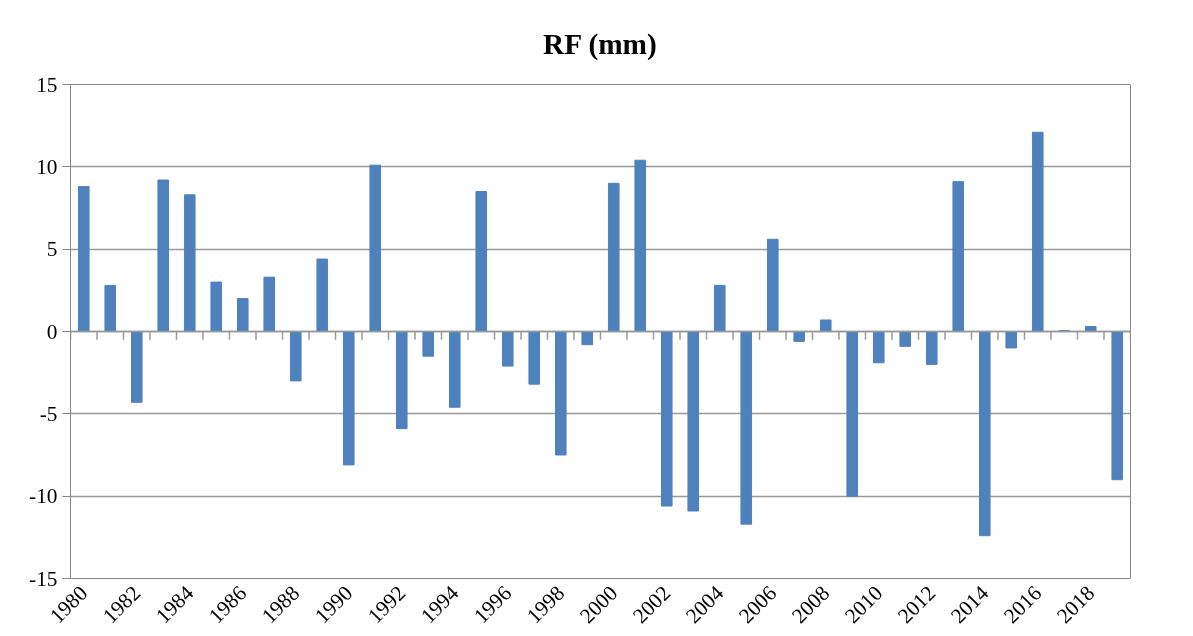  Describe the element at coordinates (334, 605) in the screenshot. I see `x-tick-label: 1990` at that location.